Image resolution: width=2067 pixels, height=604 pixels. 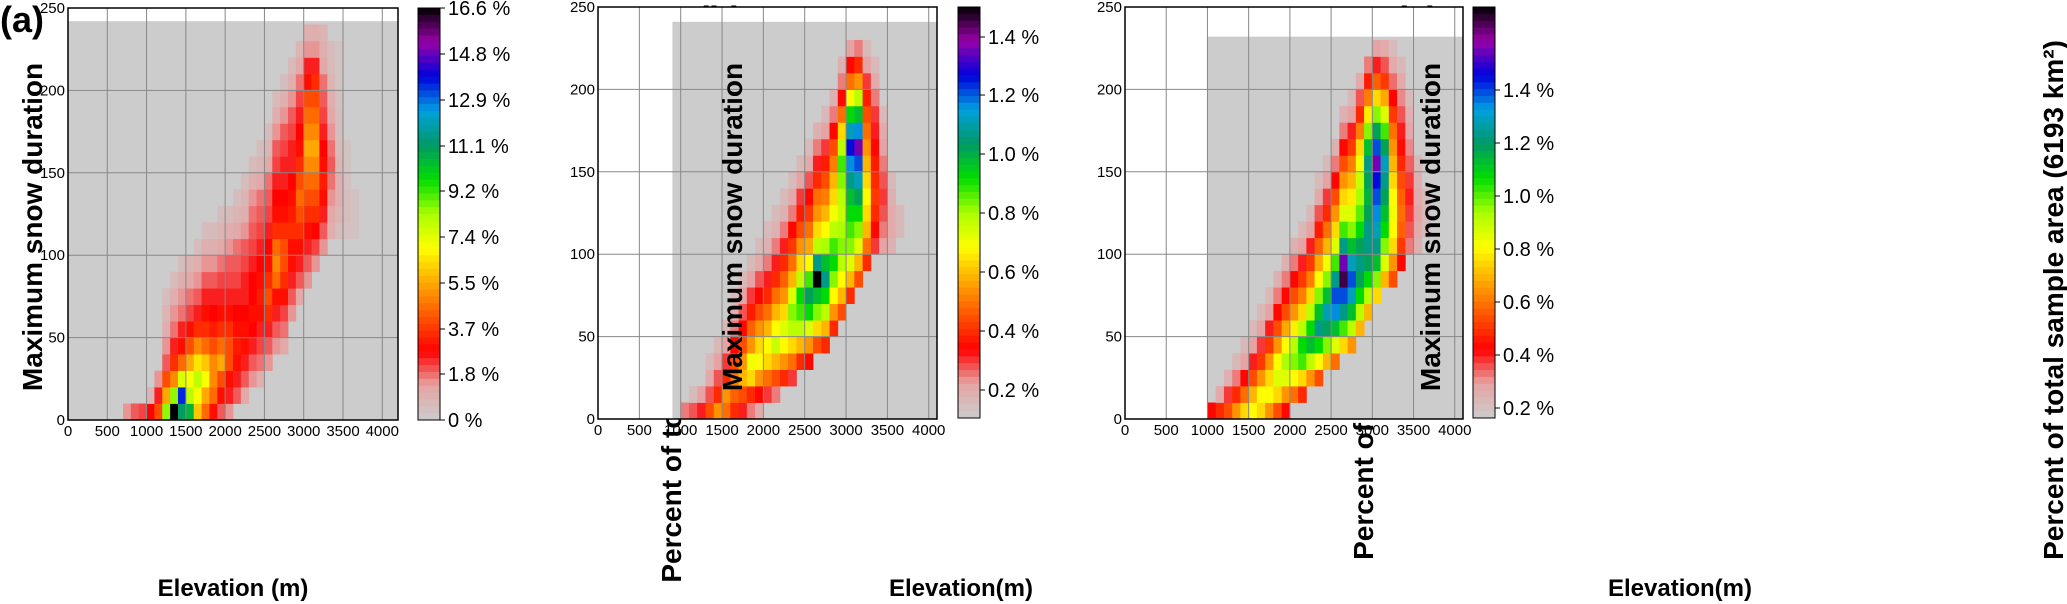 What do you see at coordinates (342, 431) in the screenshot?
I see `x-tick-label: 3500` at bounding box center [342, 431].